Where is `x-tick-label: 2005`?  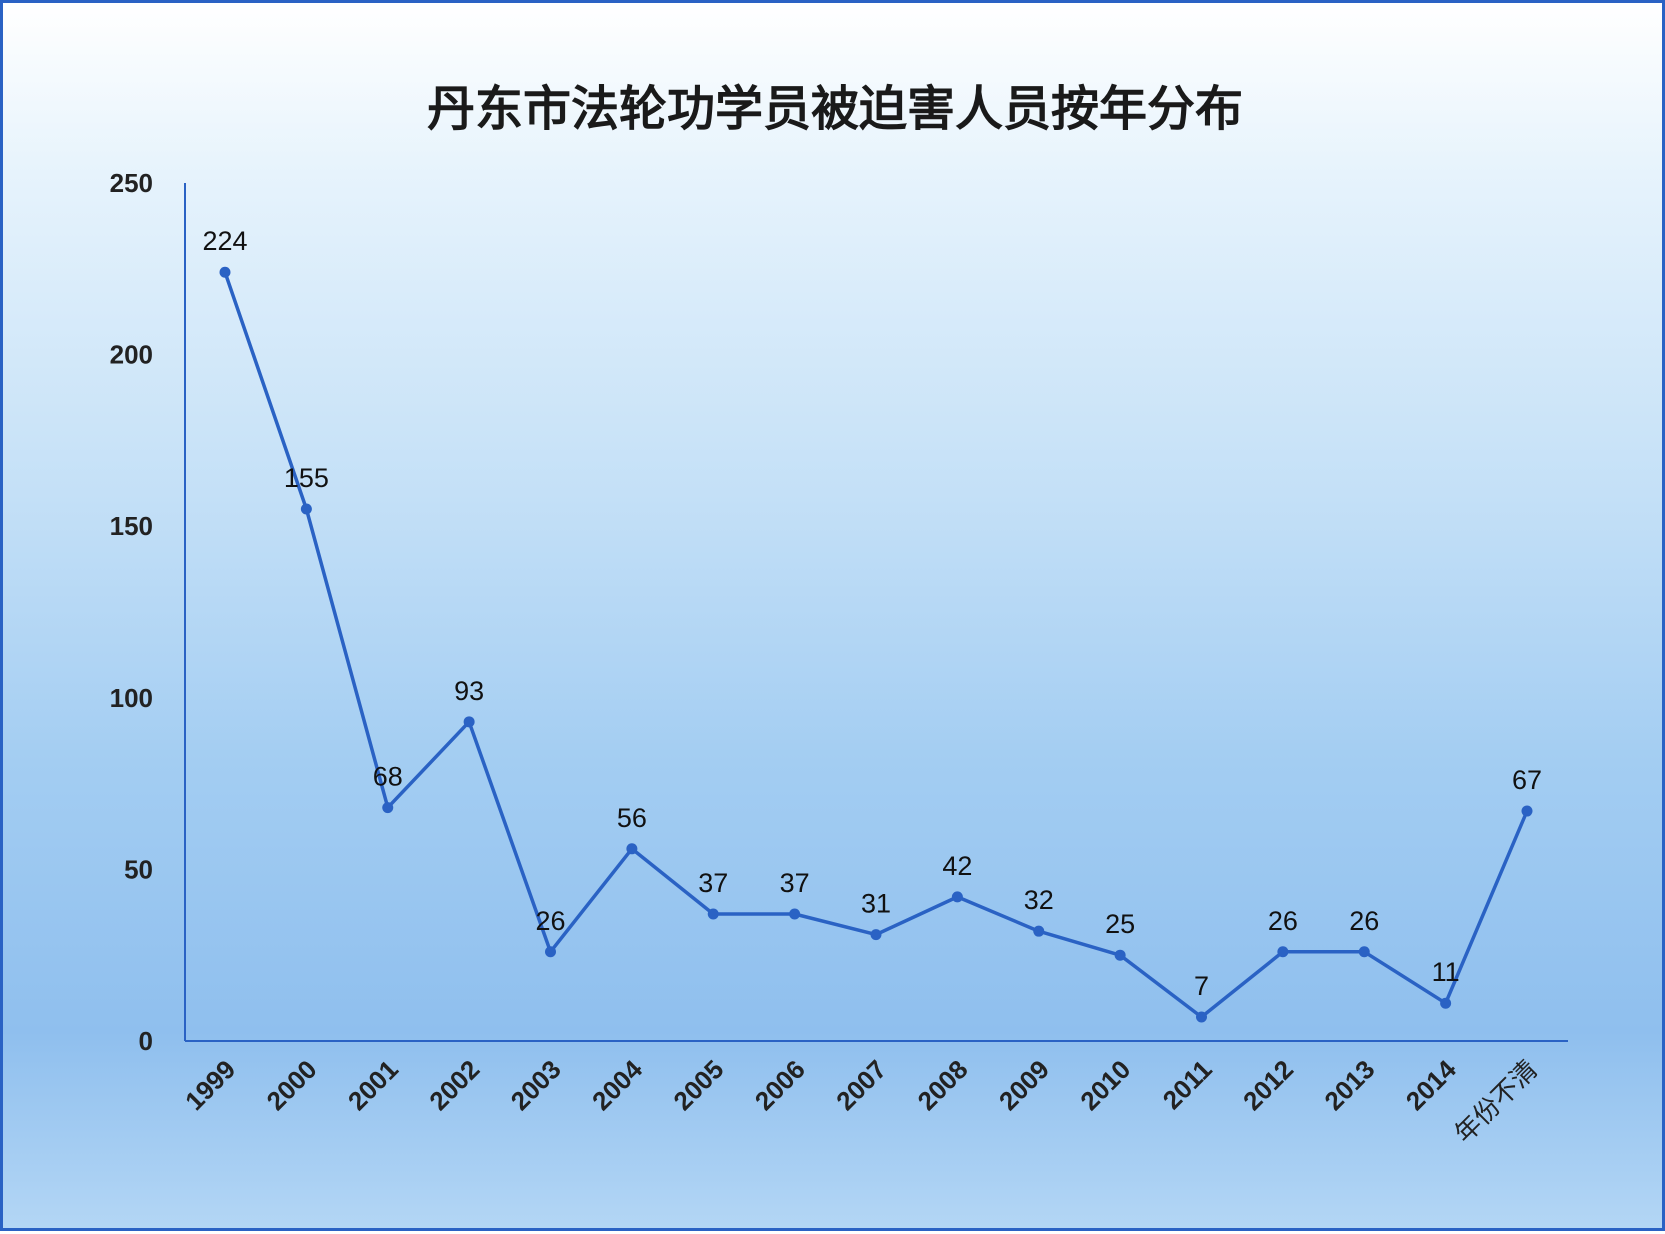 x-tick-label: 2005 is located at coordinates (698, 1085).